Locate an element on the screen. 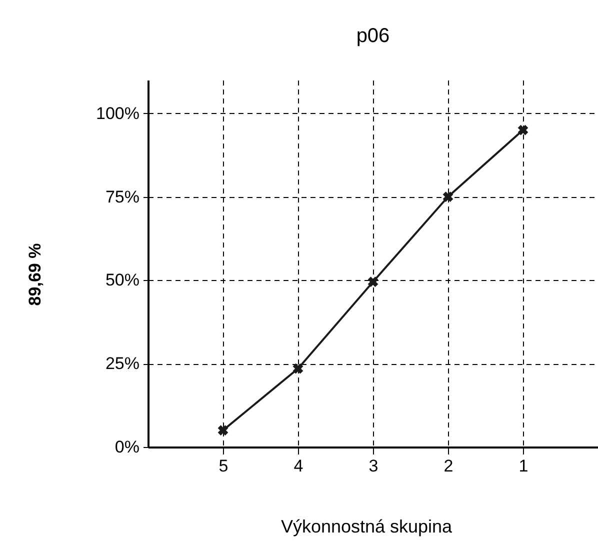 This screenshot has width=598, height=543. y-tick-label: 25% is located at coordinates (122, 364).